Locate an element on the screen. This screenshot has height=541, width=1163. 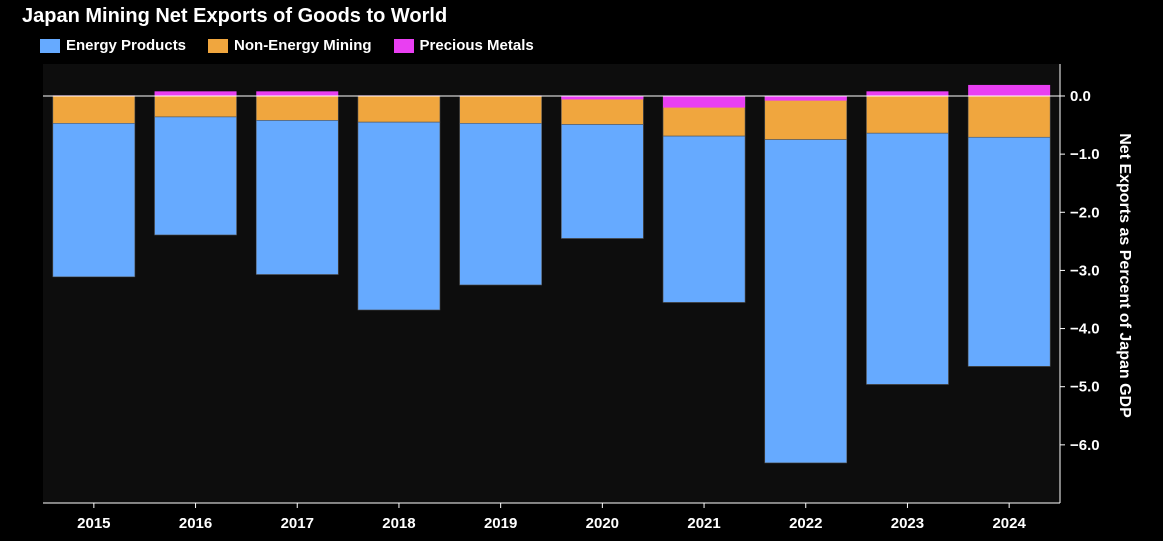
y-tick-label: −6.0 is located at coordinates (1085, 445).